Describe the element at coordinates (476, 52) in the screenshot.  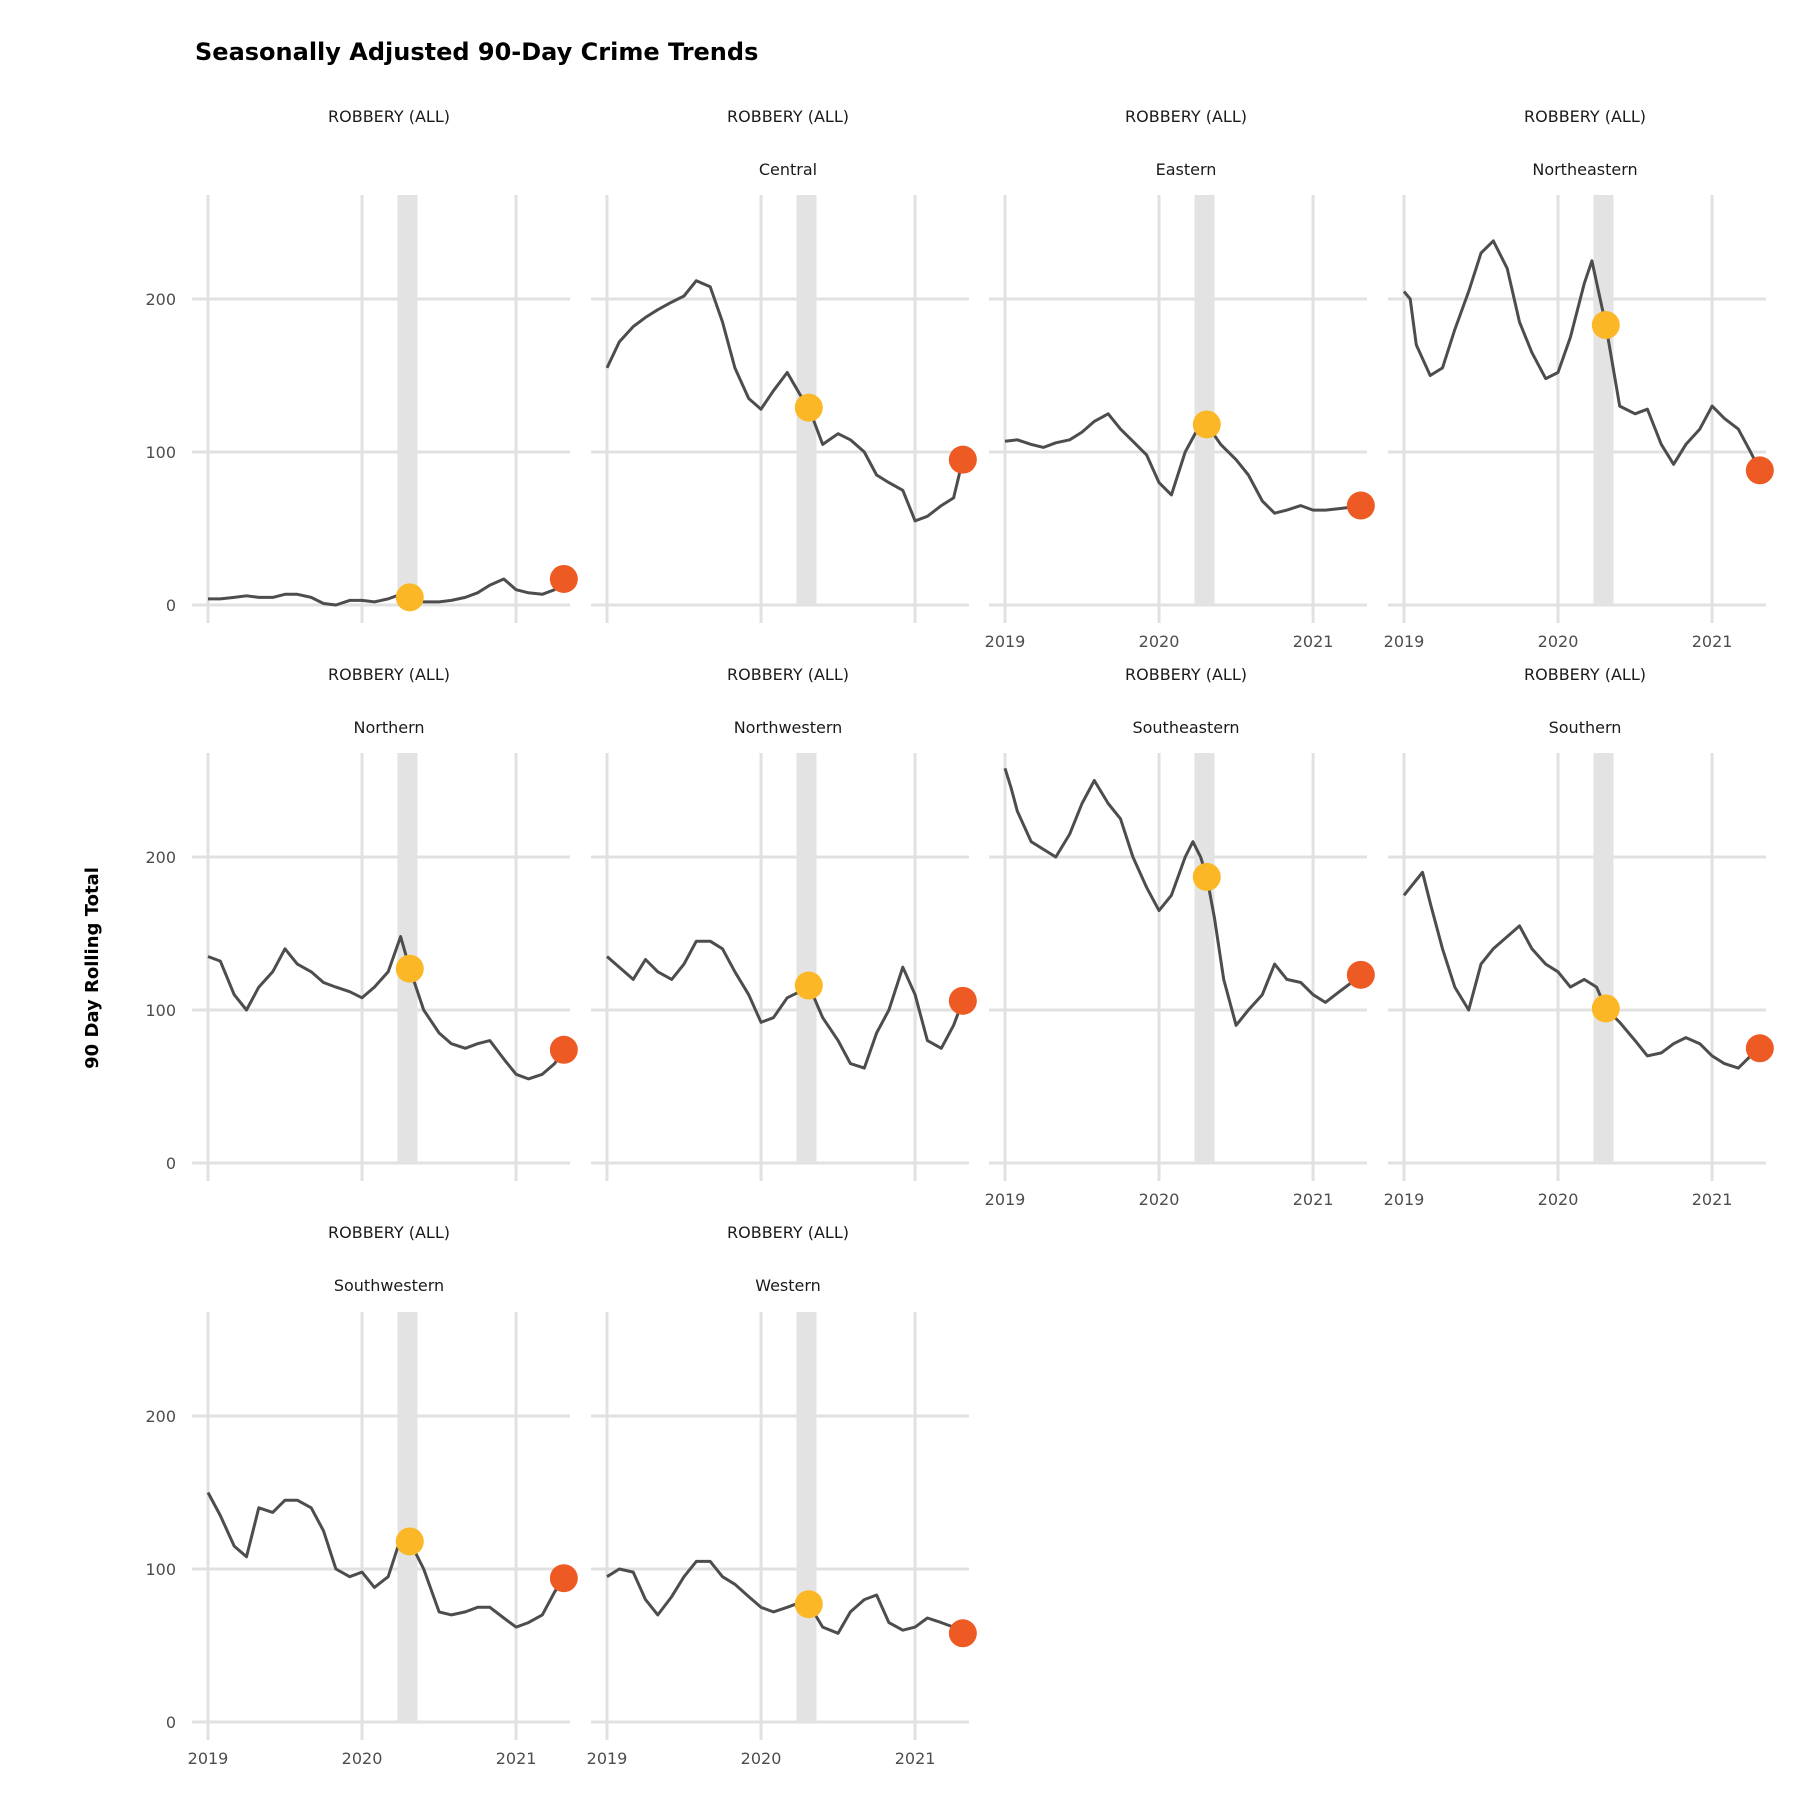
I see `chart-title: Seasonally Adjusted 90-Day Crime Trends` at that location.